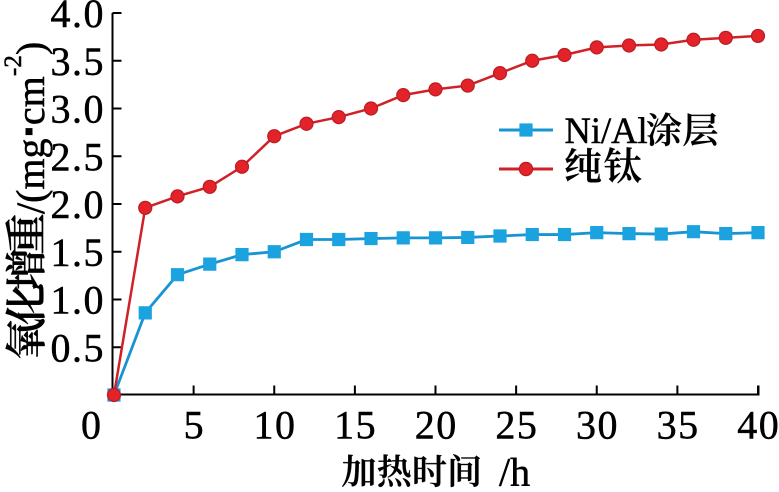  Describe the element at coordinates (514, 471) in the screenshot. I see `svg-text: /h` at that location.